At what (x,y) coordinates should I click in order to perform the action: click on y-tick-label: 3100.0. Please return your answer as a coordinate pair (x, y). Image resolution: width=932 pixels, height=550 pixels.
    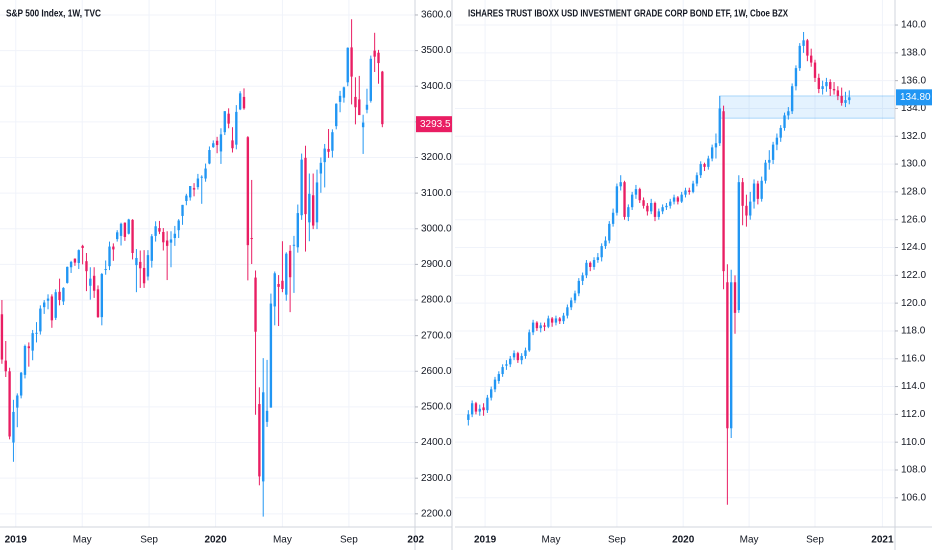
    Looking at the image, I should click on (436, 193).